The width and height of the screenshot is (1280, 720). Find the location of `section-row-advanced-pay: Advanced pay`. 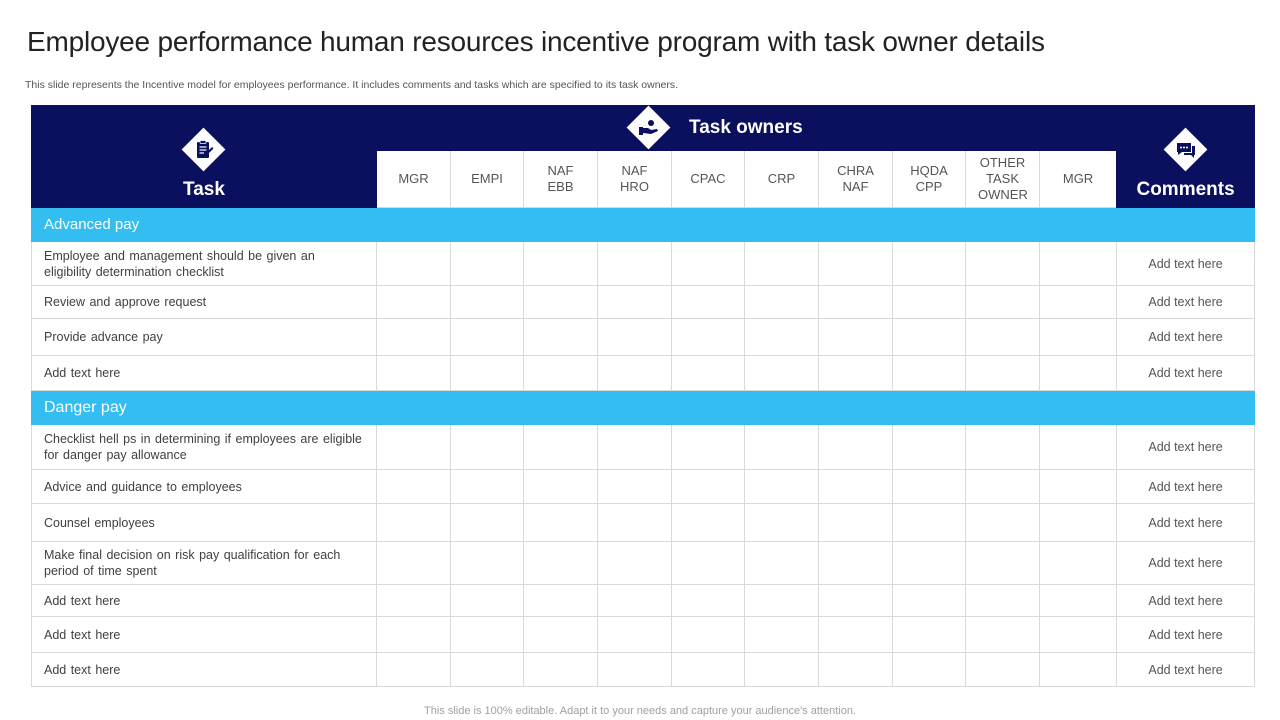

section-row-advanced-pay: Advanced pay is located at coordinates (643, 224).